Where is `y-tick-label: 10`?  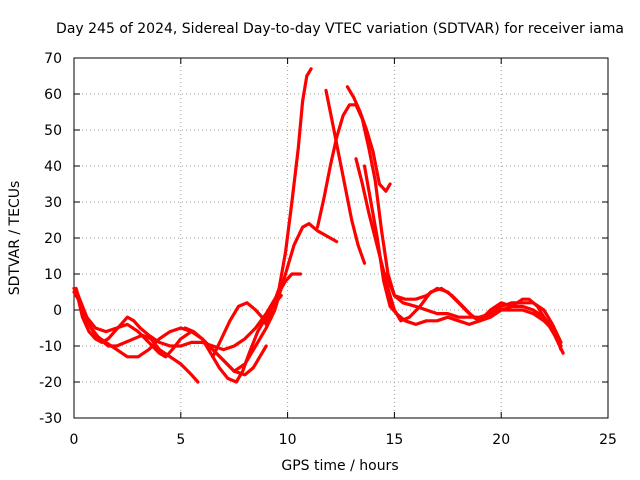
y-tick-label: 10 is located at coordinates (53, 275).